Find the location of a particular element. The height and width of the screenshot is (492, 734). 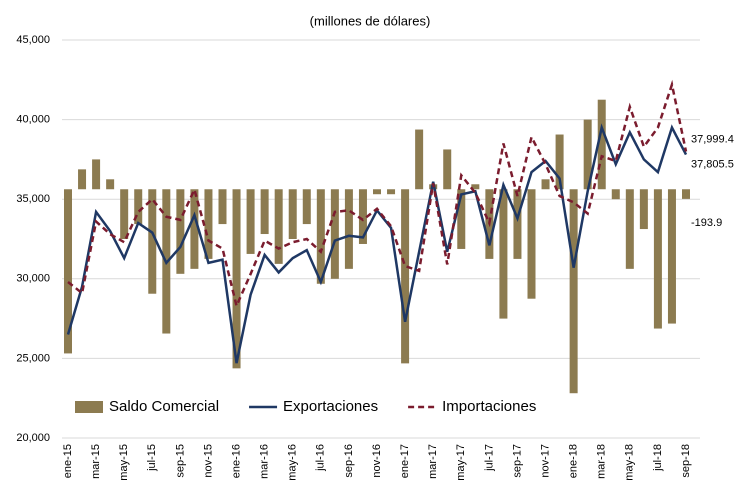

x-tick-label: sep-18 is located at coordinates (686, 461).